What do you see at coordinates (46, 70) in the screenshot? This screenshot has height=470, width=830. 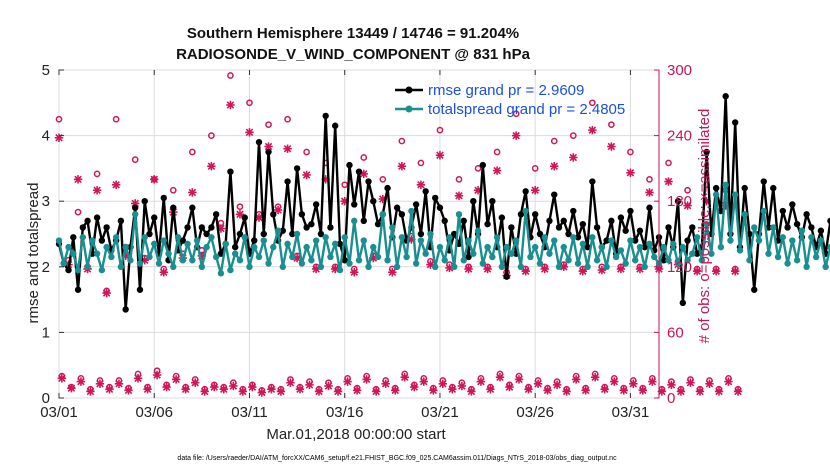 I see `y-left-tick-label: 5` at bounding box center [46, 70].